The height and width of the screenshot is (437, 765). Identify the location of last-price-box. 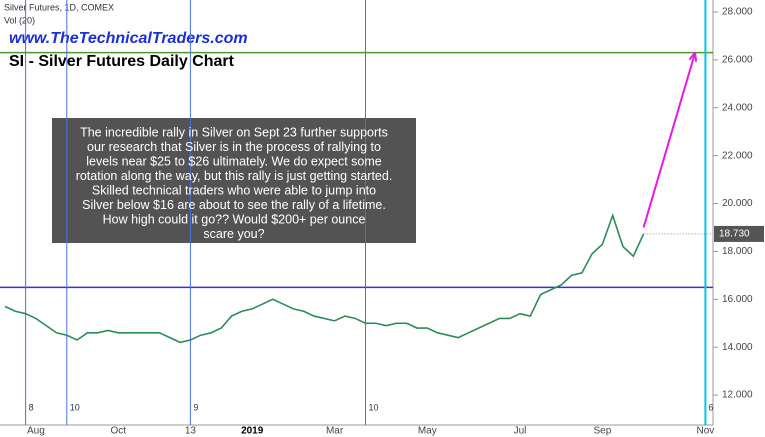
(739, 233).